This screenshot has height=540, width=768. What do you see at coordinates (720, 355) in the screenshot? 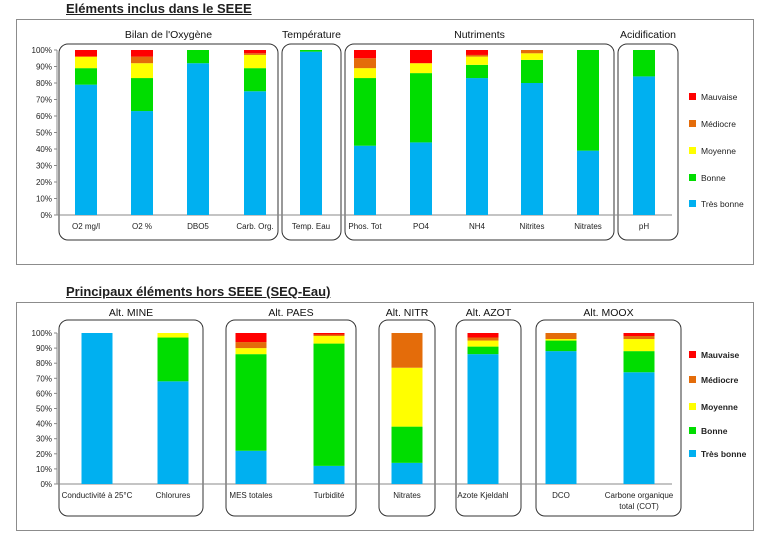
I see `c2-legend-label: Mauvaise` at bounding box center [720, 355].